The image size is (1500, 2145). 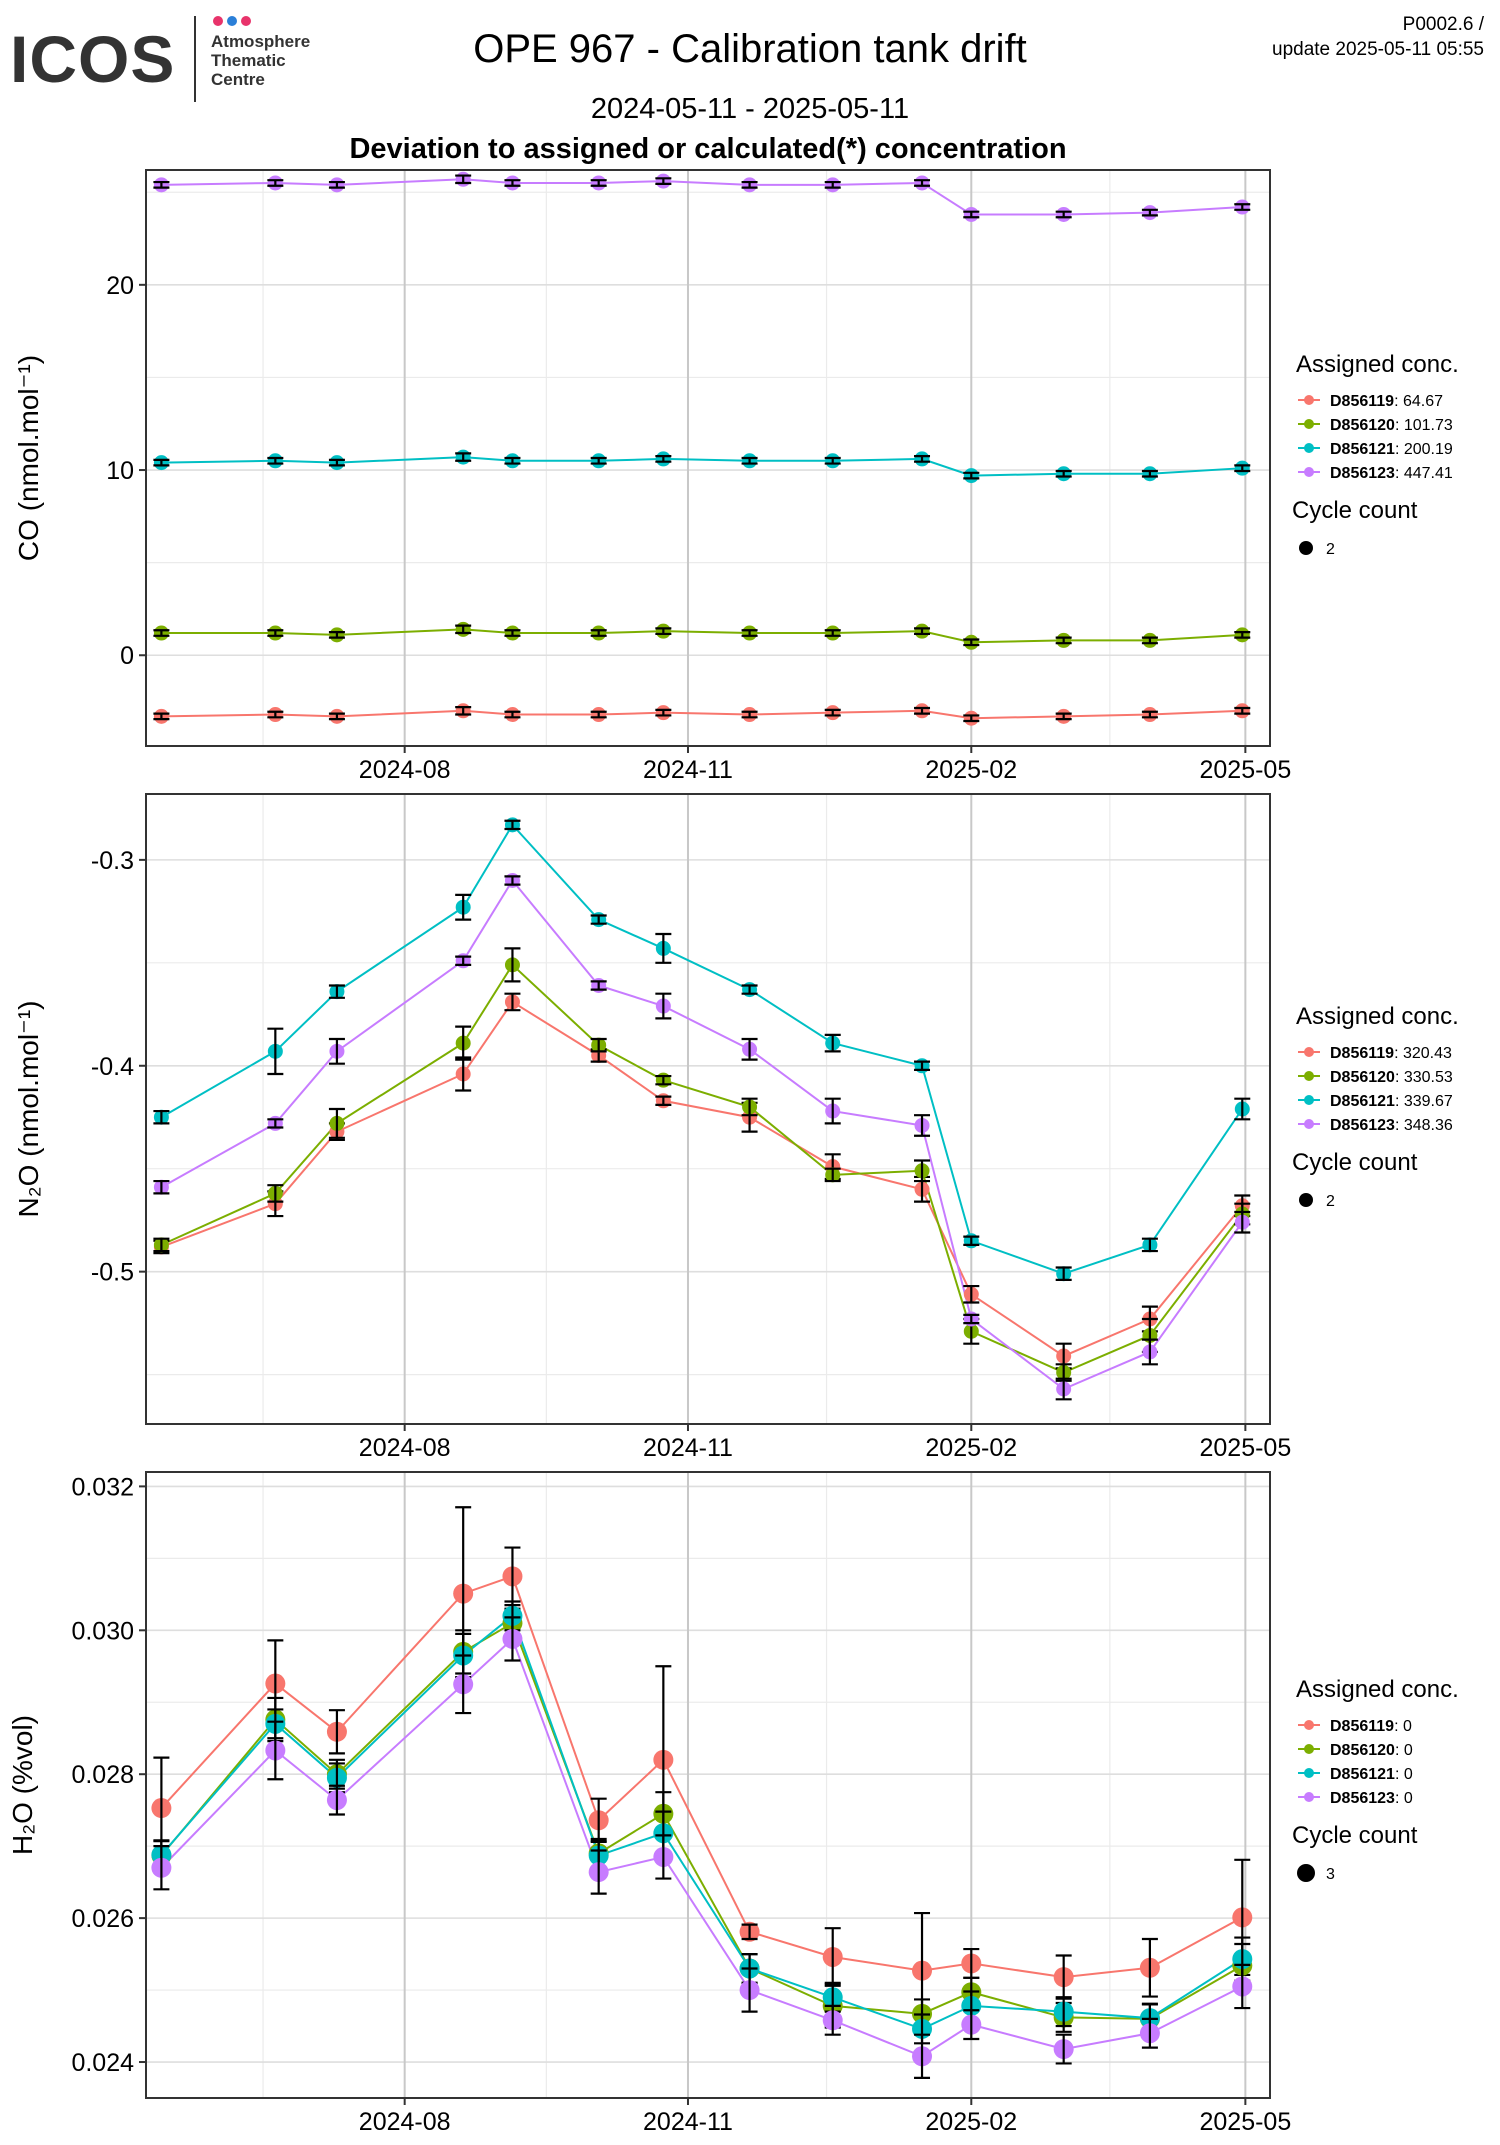 What do you see at coordinates (112, 1273) in the screenshot?
I see `y-tick-label: -0.5` at bounding box center [112, 1273].